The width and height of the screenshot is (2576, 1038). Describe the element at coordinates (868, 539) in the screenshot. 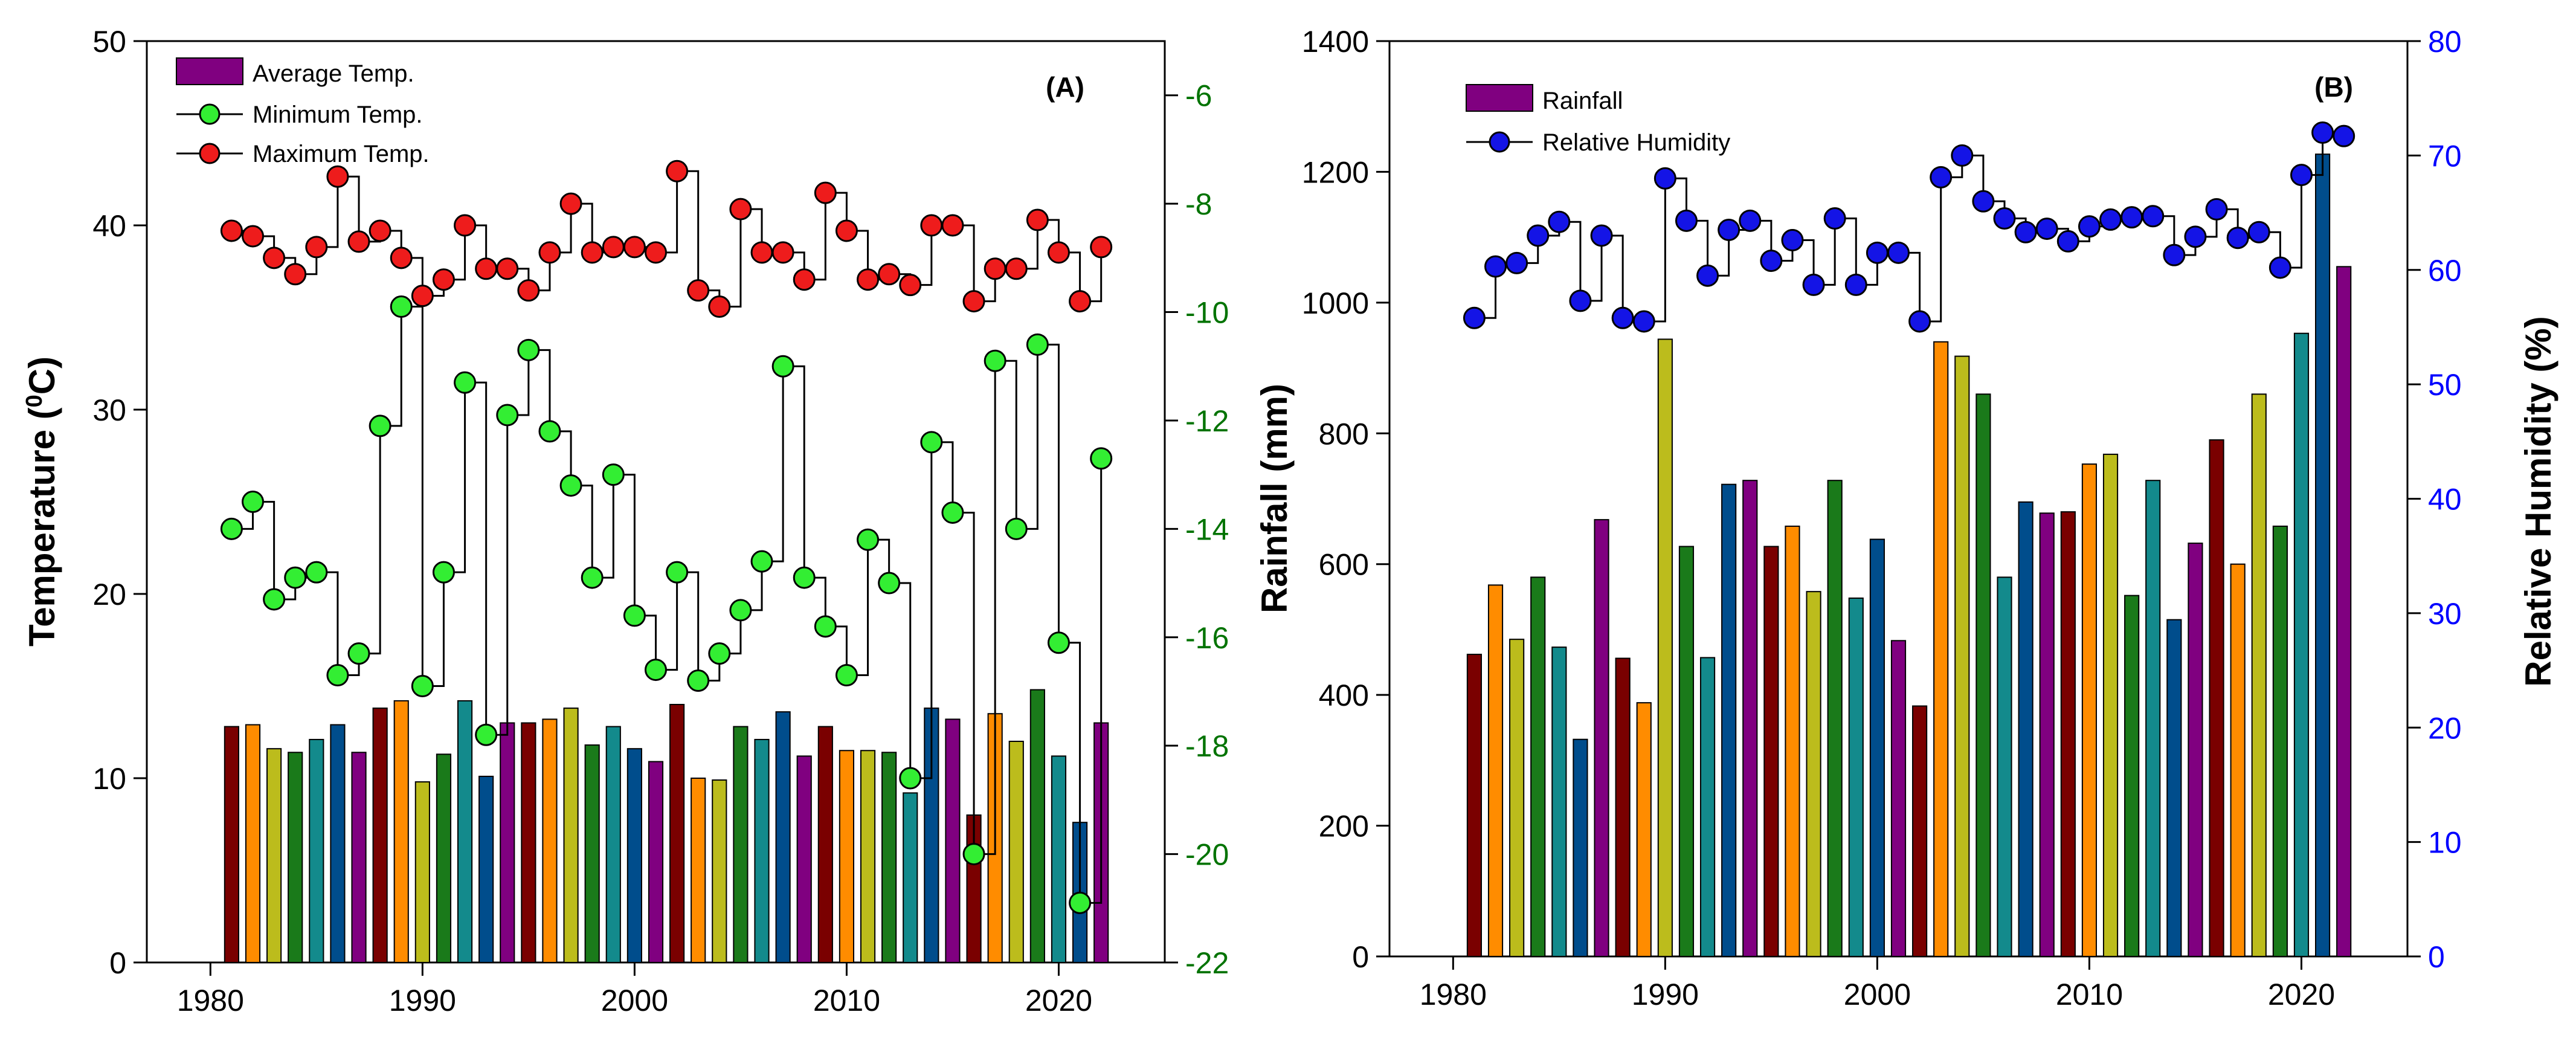

I see `min-temp-point-2011` at that location.